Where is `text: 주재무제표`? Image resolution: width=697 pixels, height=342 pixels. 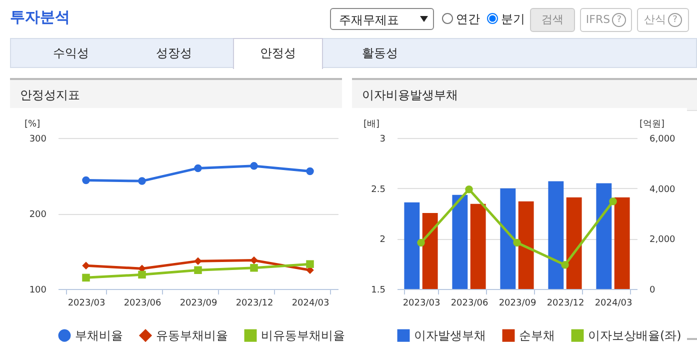
text: 주재무제표 is located at coordinates (382, 19).